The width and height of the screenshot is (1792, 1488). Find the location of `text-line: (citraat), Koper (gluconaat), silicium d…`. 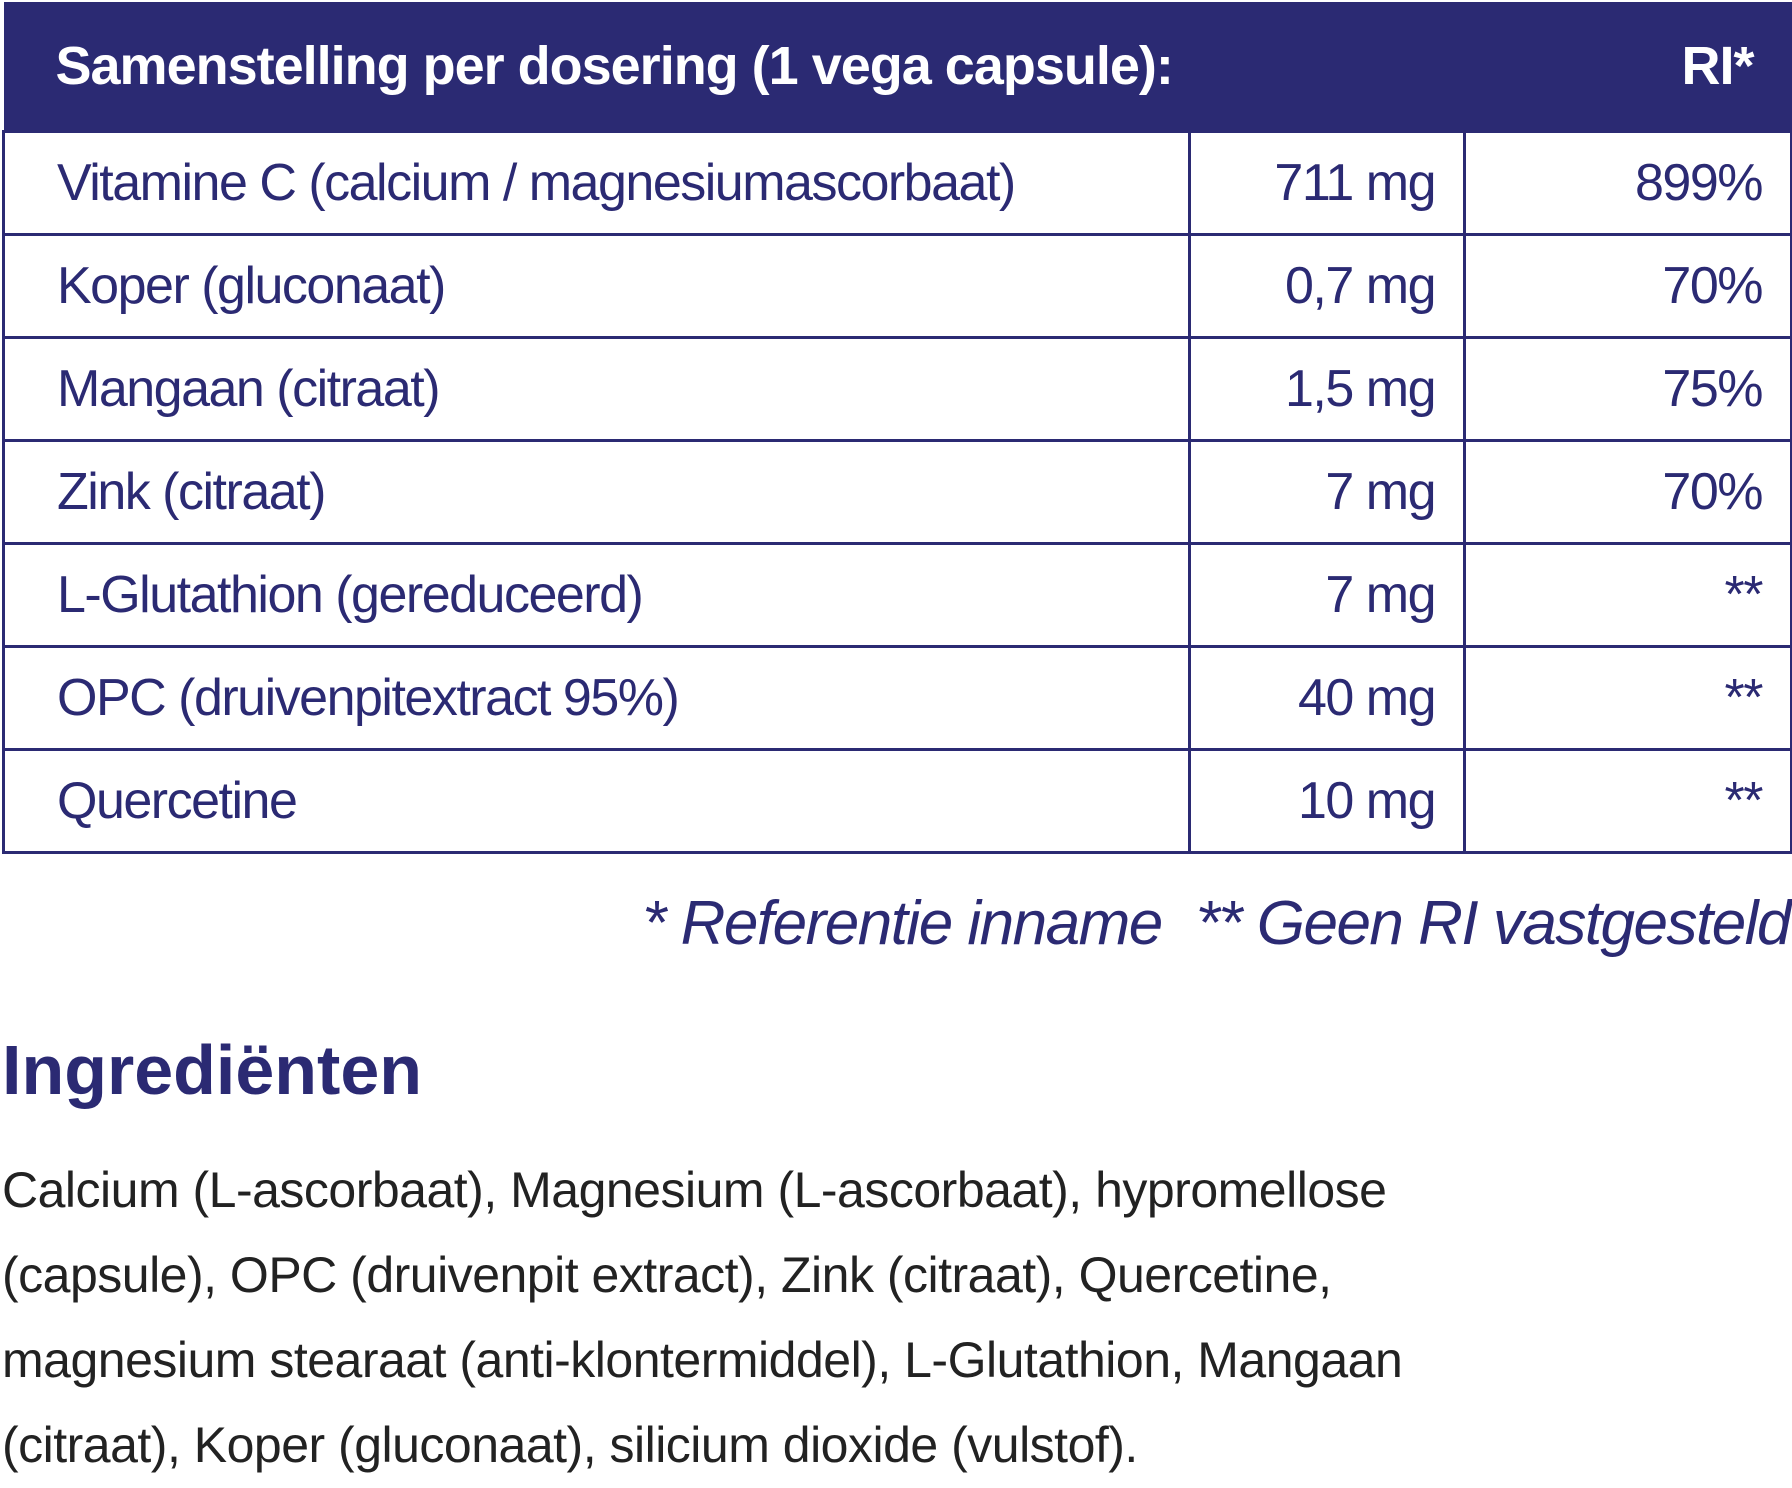

text-line: (citraat), Koper (gluconaat), silicium d… is located at coordinates (570, 1445).